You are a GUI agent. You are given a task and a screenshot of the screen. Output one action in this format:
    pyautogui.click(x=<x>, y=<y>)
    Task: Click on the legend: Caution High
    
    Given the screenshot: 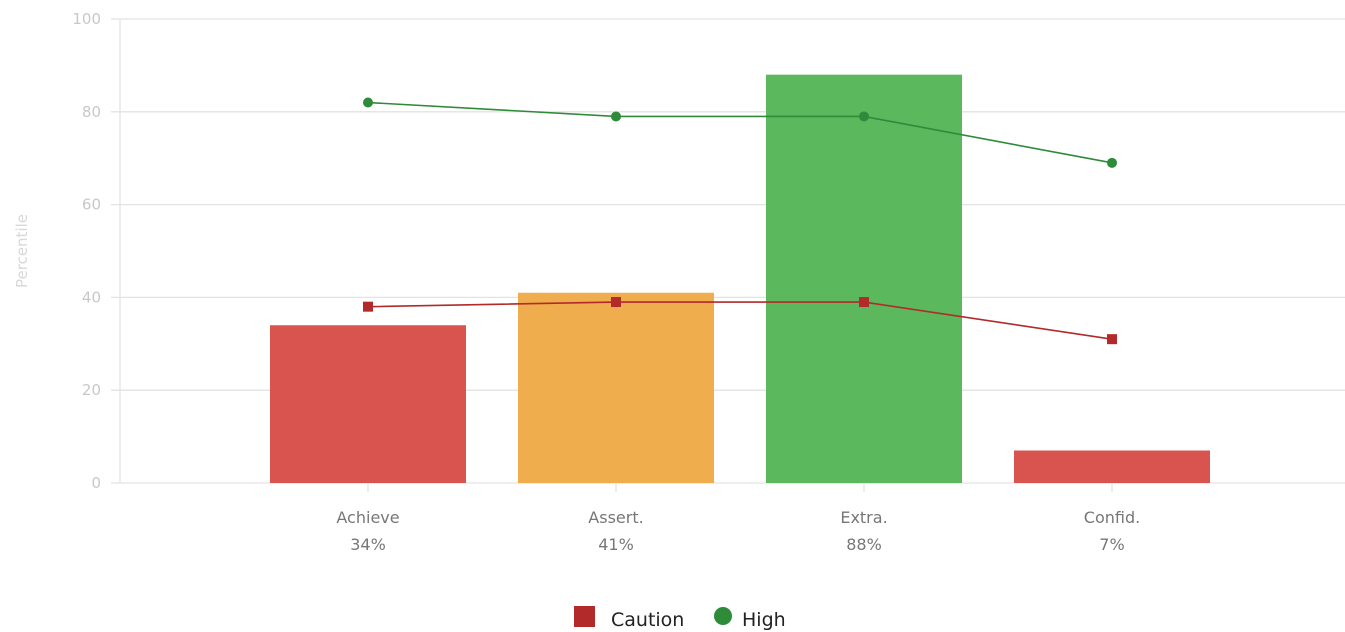 What is the action you would take?
    pyautogui.click(x=680, y=618)
    